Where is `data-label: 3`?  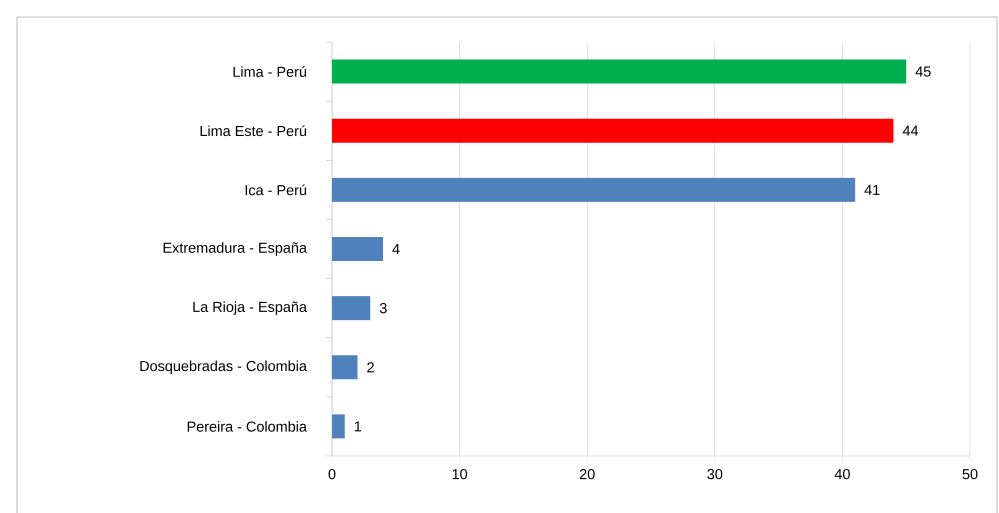 data-label: 3 is located at coordinates (383, 308).